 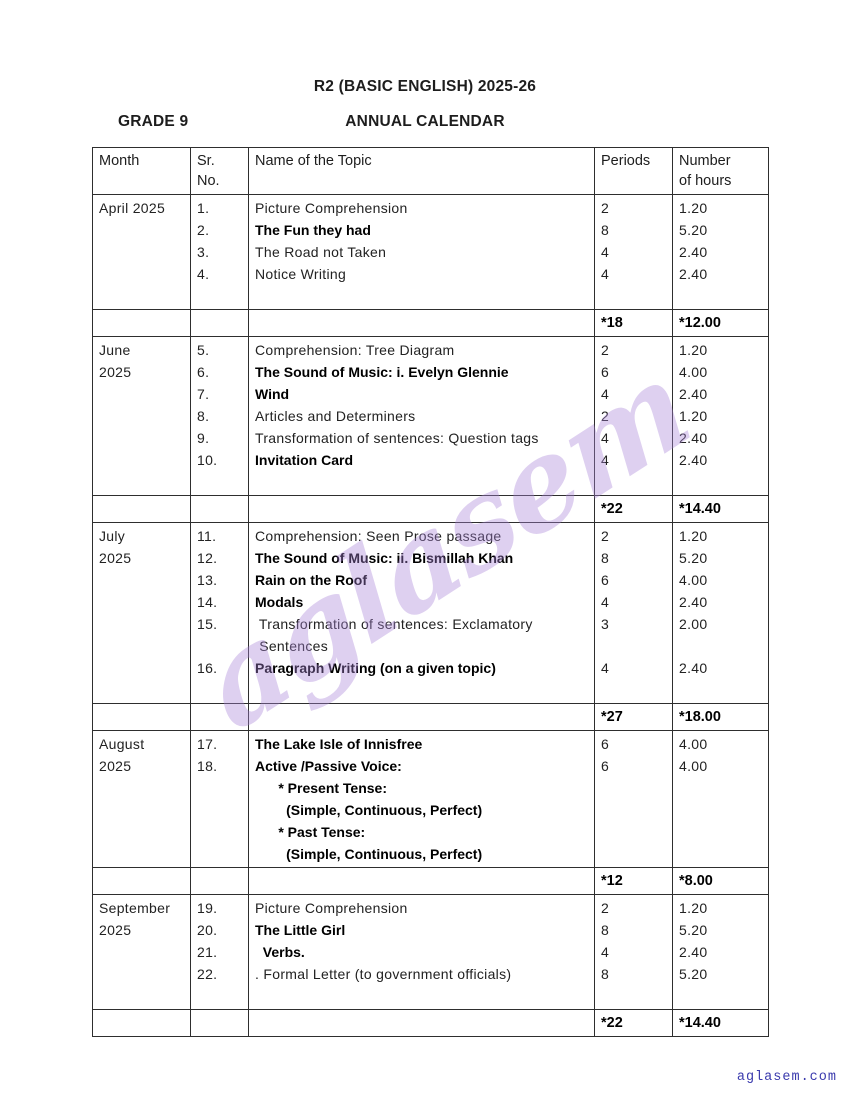 I want to click on sr-no-line: 22., so click(x=207, y=974).